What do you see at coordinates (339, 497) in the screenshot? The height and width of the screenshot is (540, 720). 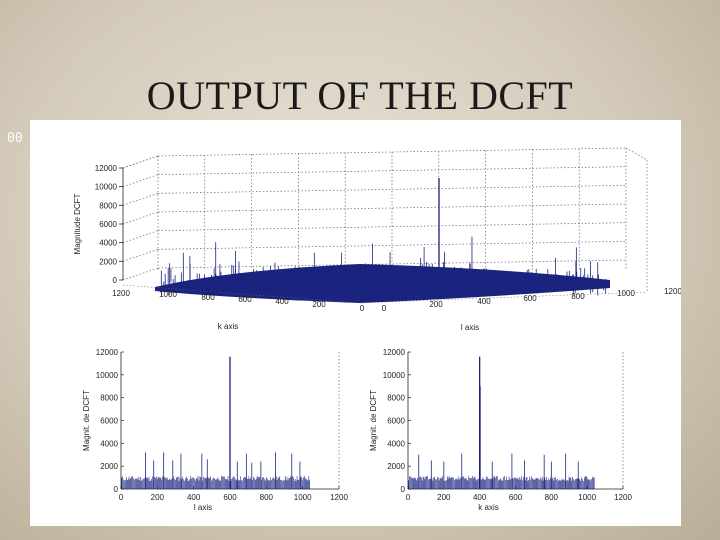 I see `left-plot-x-tick-label: 1200` at bounding box center [339, 497].